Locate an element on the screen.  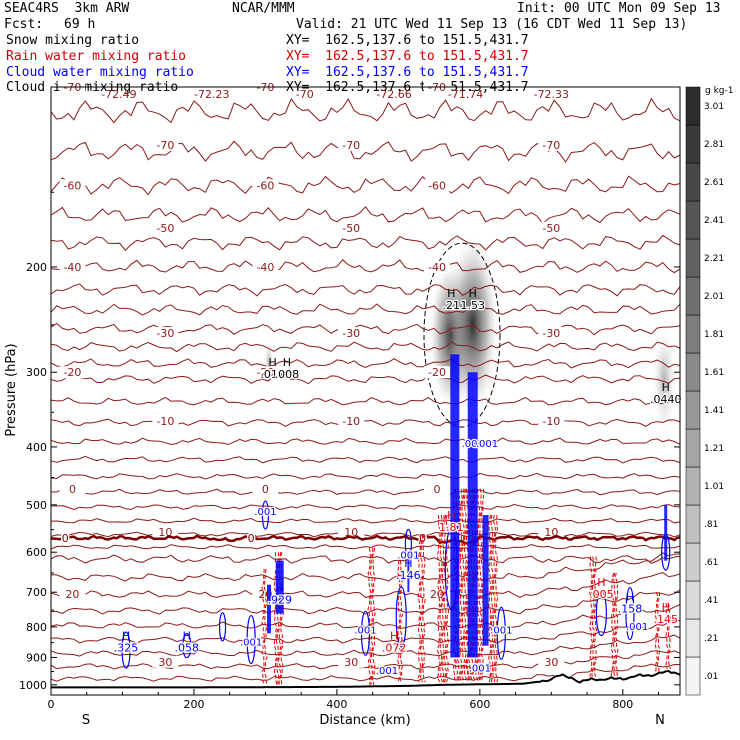
y-tick-label: 300 is located at coordinates (36, 372).